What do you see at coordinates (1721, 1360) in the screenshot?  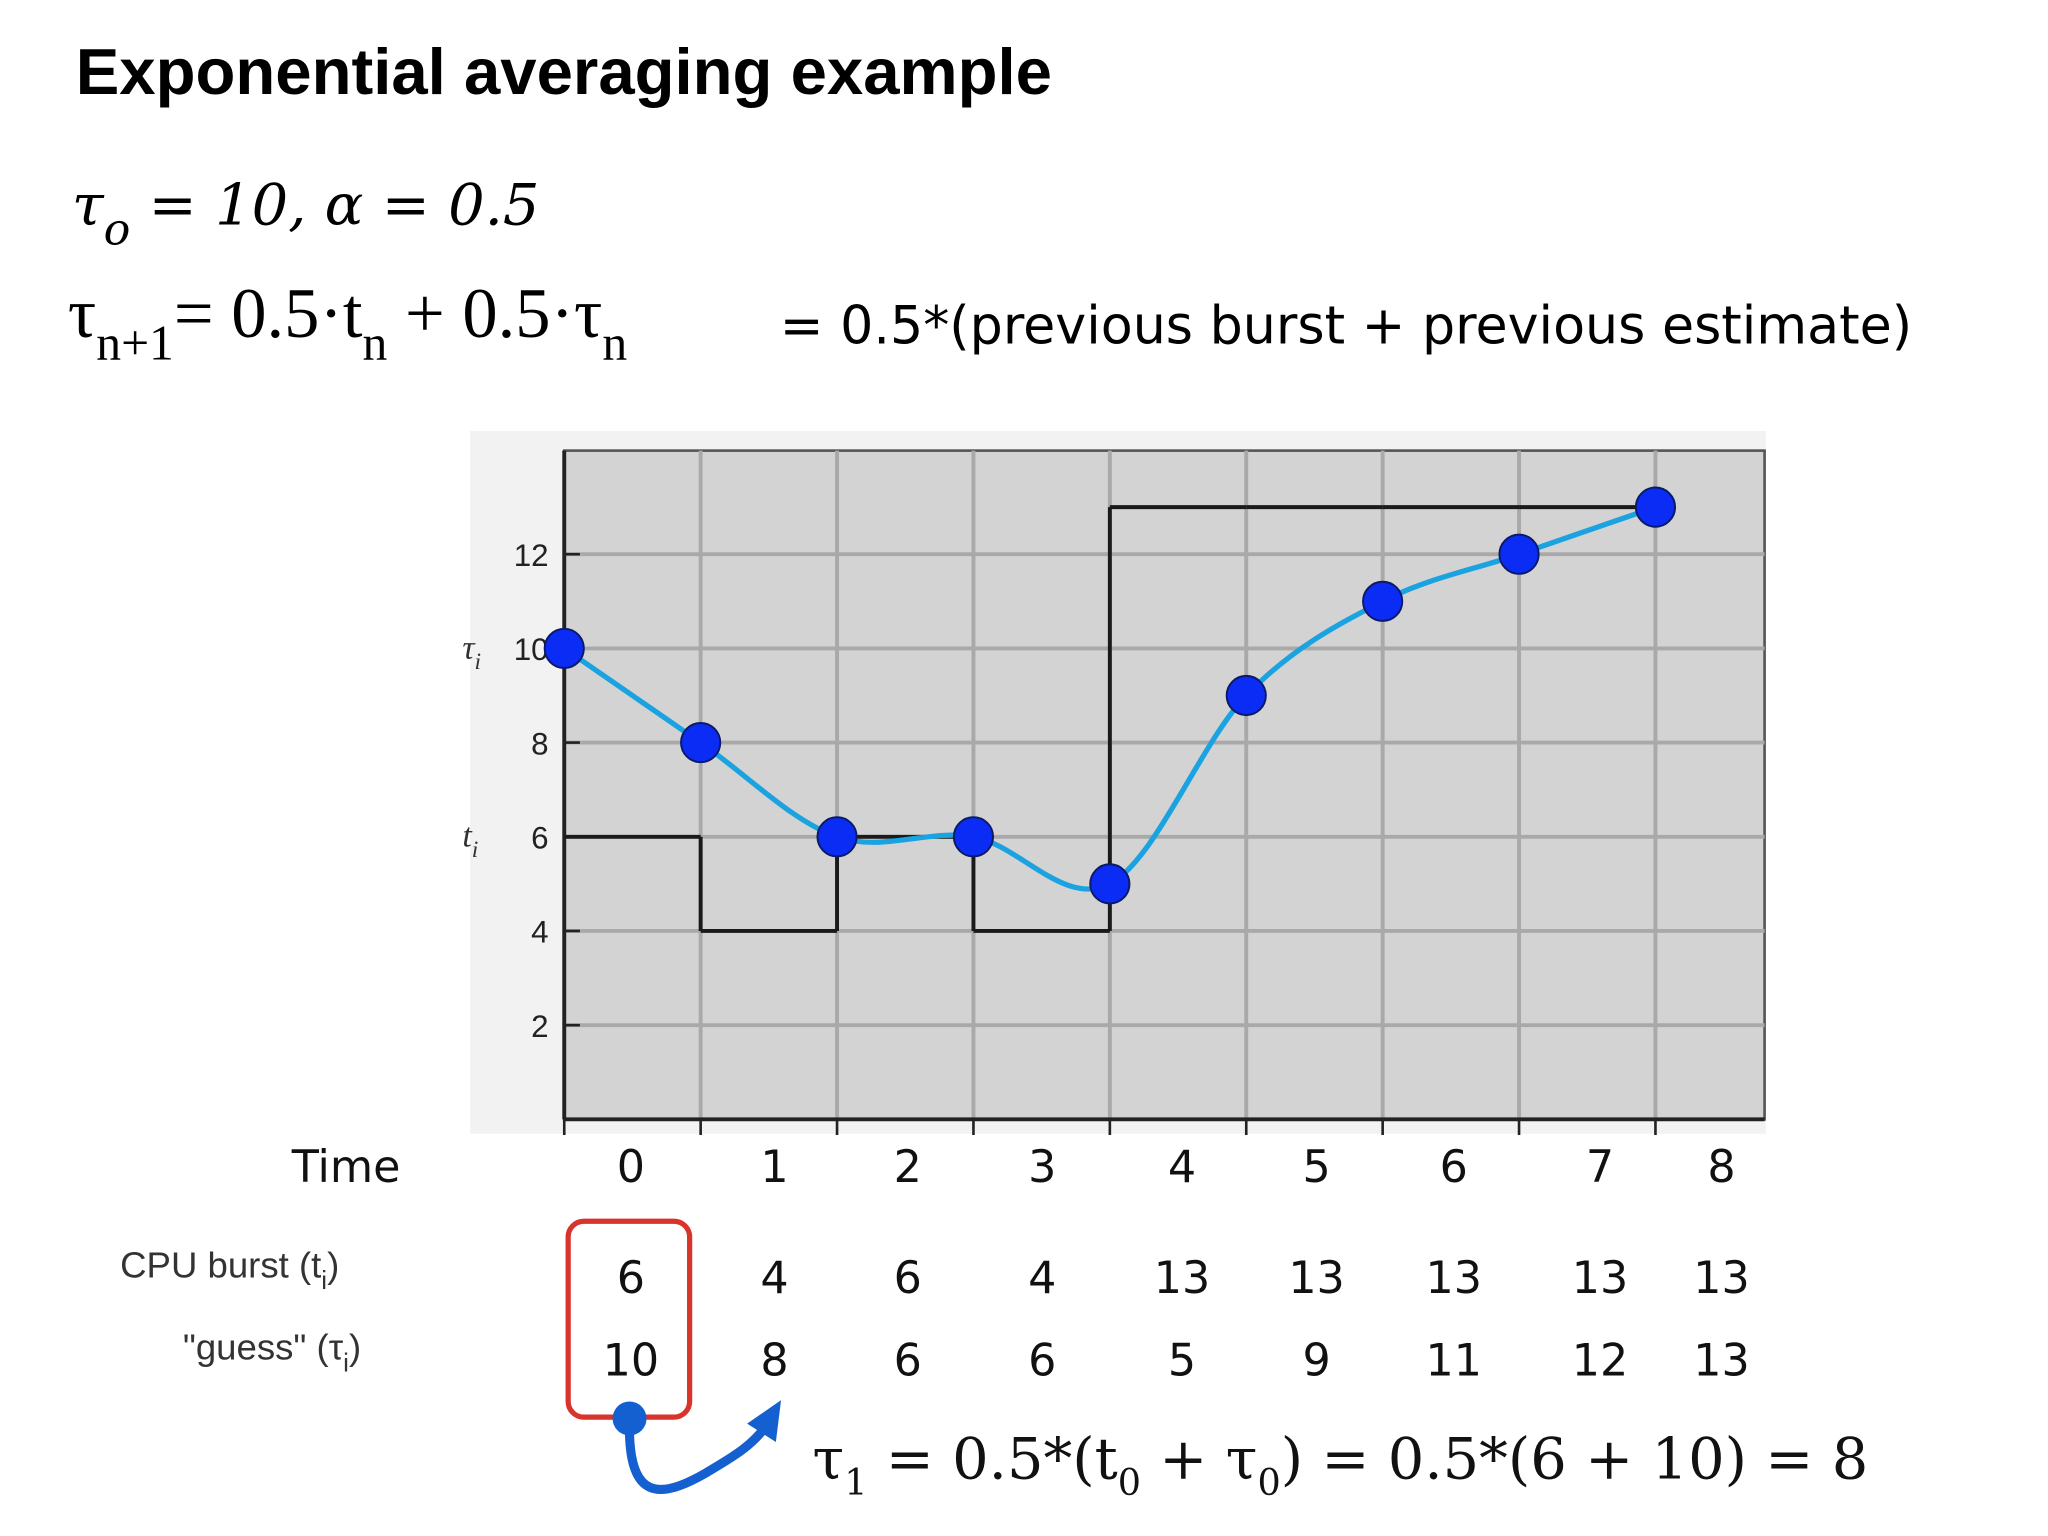 I see `guess-cell: 13` at bounding box center [1721, 1360].